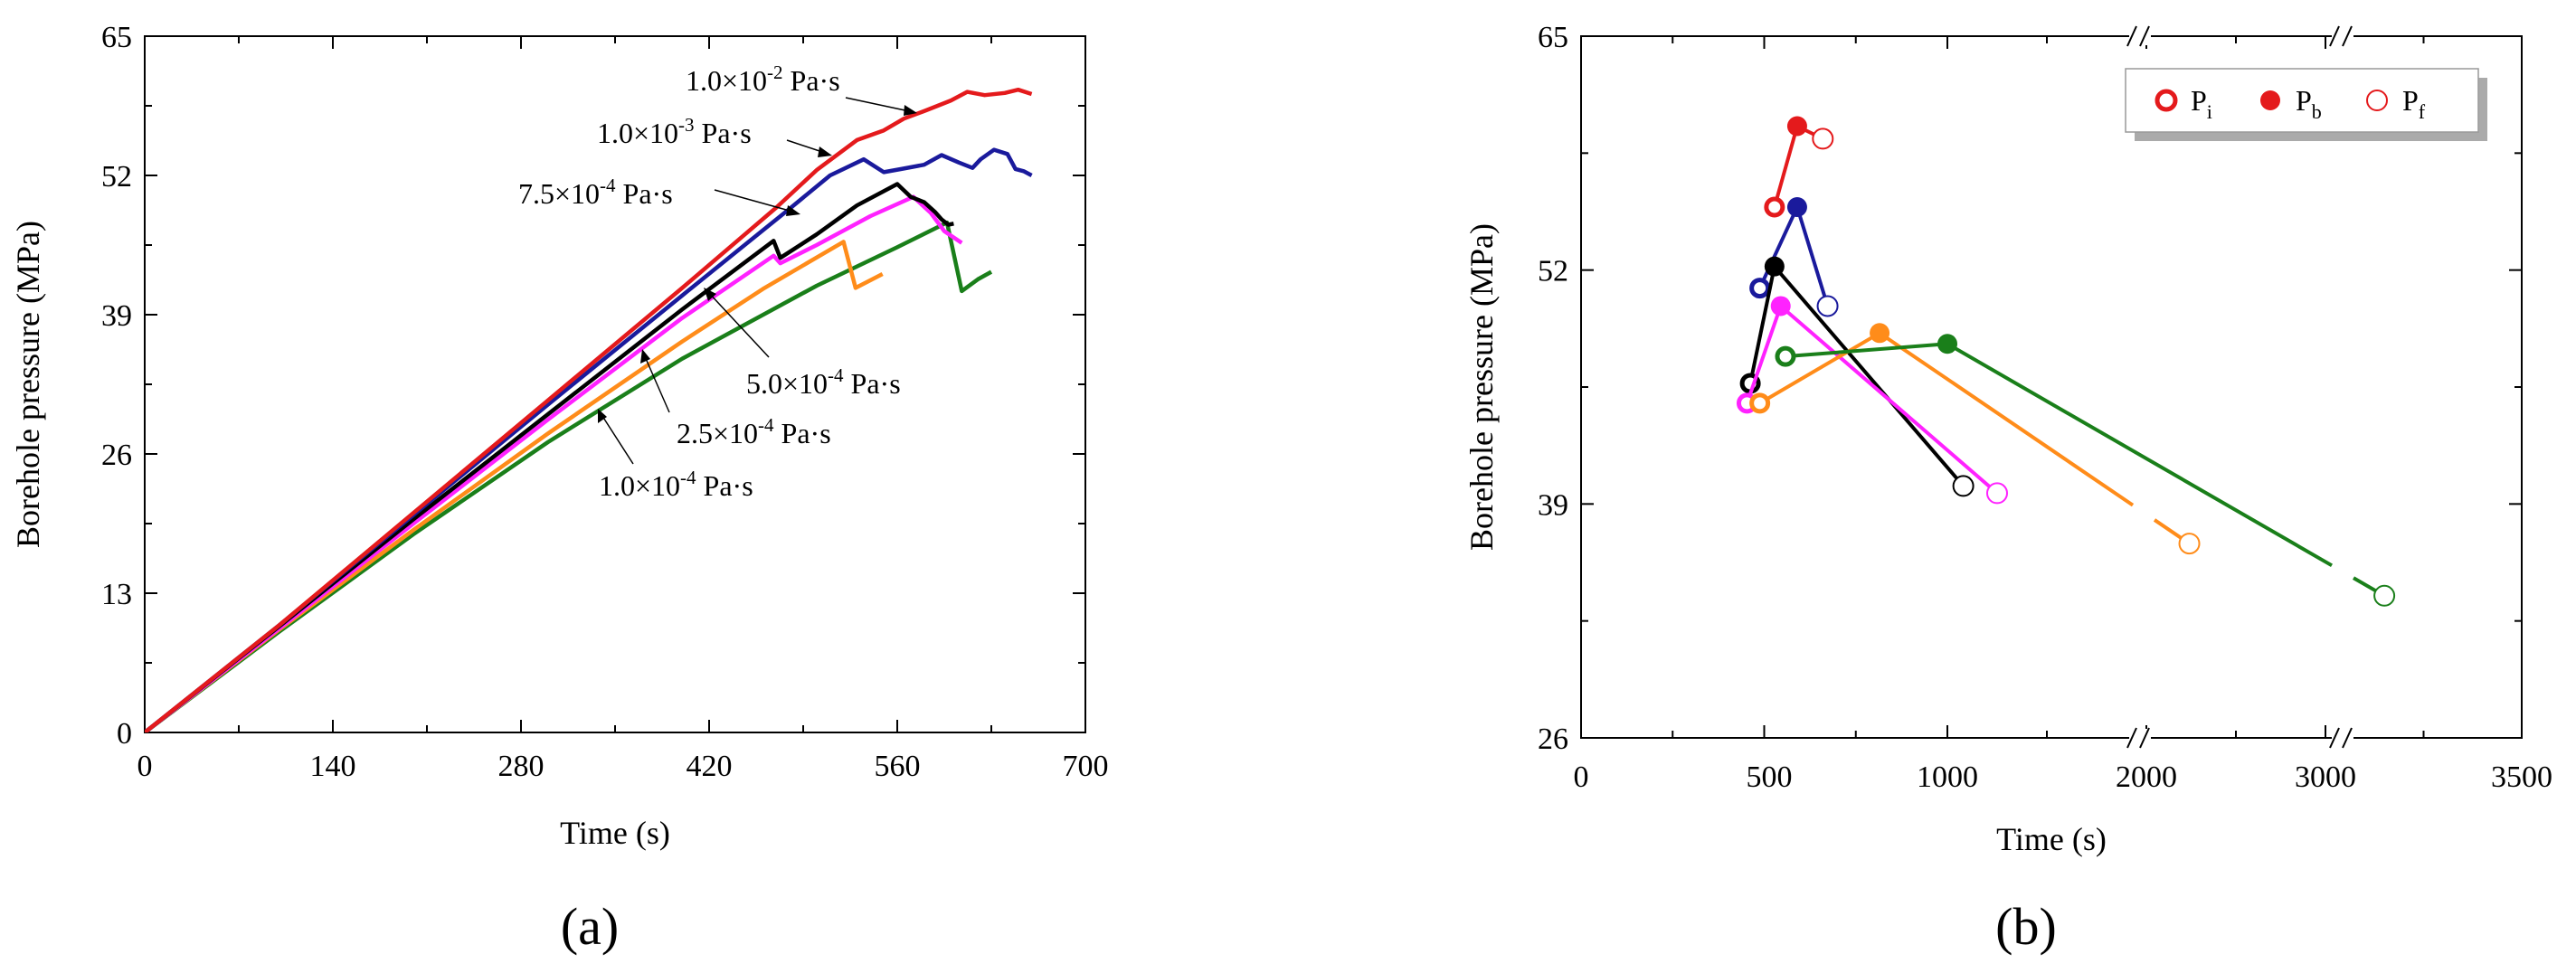  What do you see at coordinates (2377, 101) in the screenshot?
I see `legend-marker-pf` at bounding box center [2377, 101].